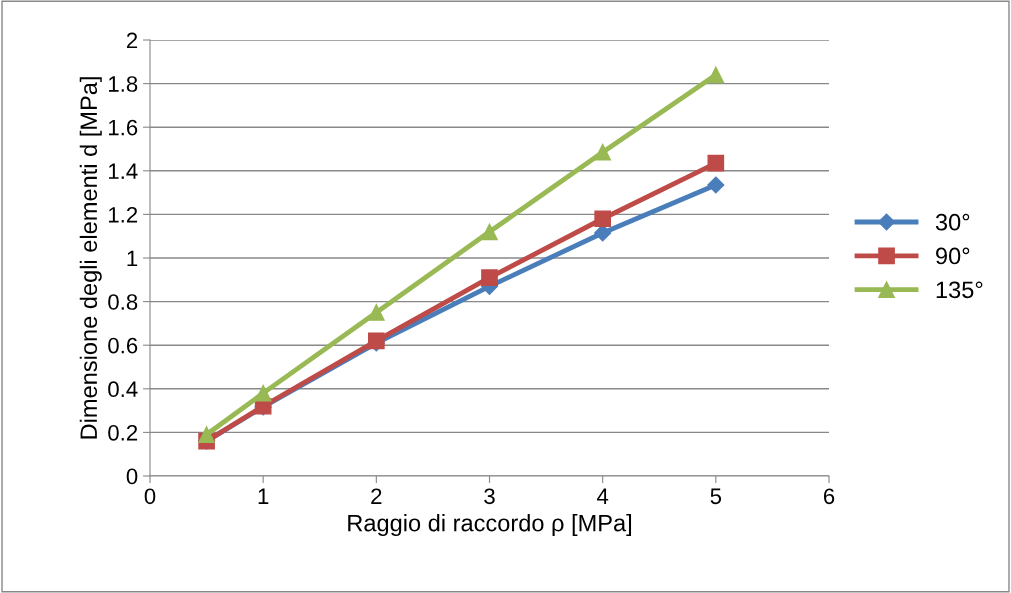 Image resolution: width=1011 pixels, height=593 pixels. I want to click on legend-label: 135°, so click(959, 290).